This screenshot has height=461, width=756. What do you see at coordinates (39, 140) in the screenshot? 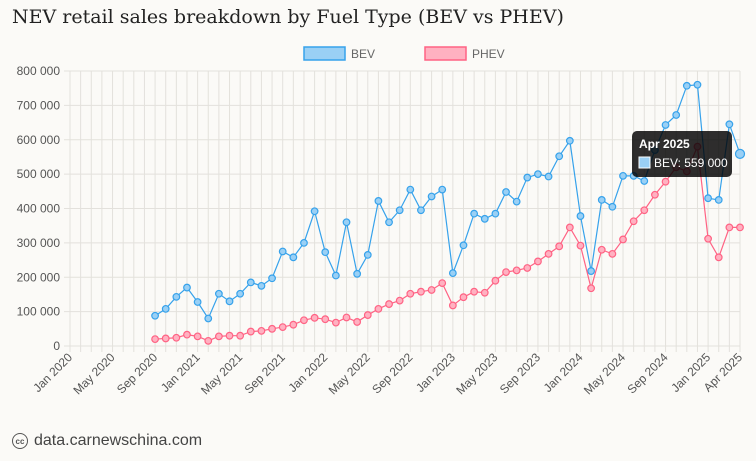
I see `y-tick-label: 600 000` at bounding box center [39, 140].